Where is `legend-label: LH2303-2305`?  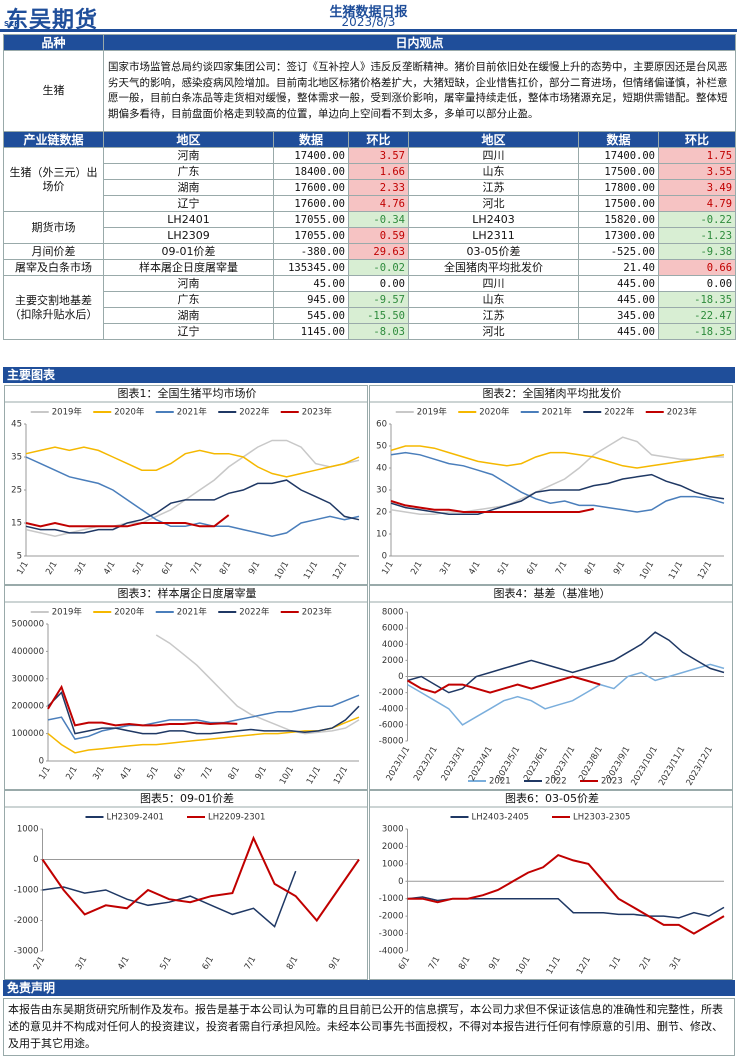
legend-label: LH2303-2305 is located at coordinates (601, 818).